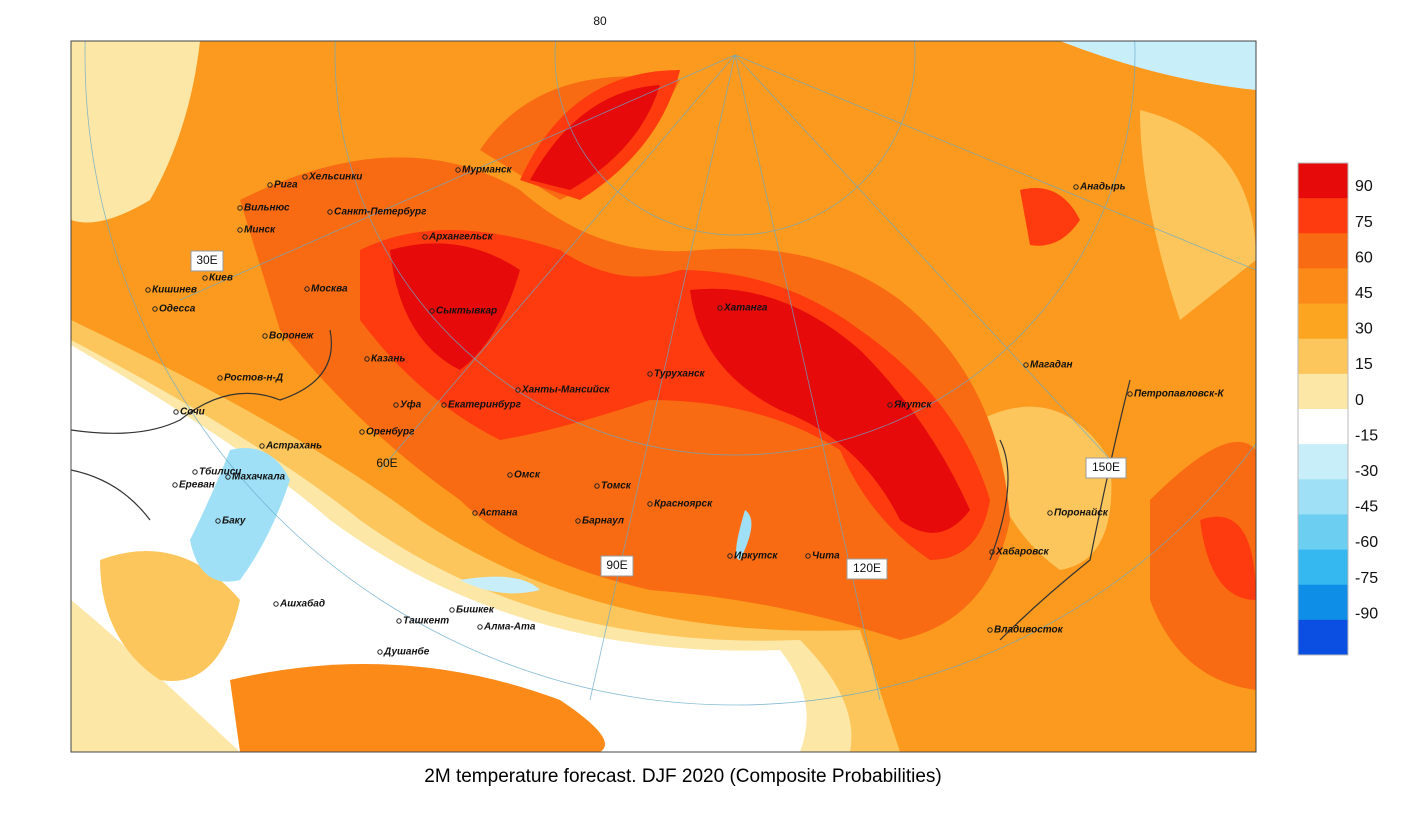 The image size is (1426, 817). What do you see at coordinates (1022, 552) in the screenshot?
I see `city-label: Хабаровск` at bounding box center [1022, 552].